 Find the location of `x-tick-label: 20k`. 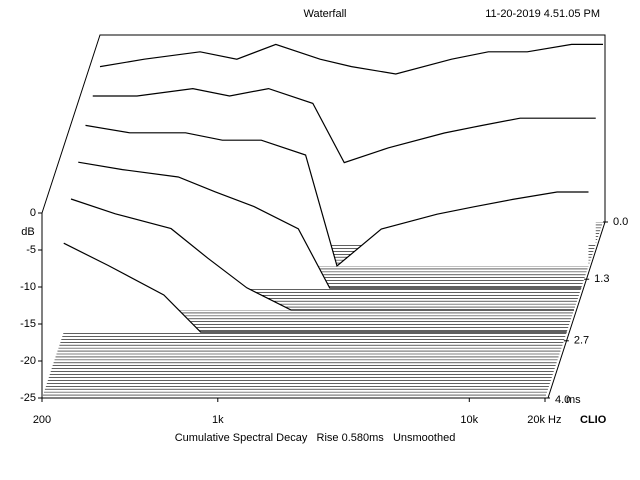

x-tick-label: 20k is located at coordinates (536, 420).